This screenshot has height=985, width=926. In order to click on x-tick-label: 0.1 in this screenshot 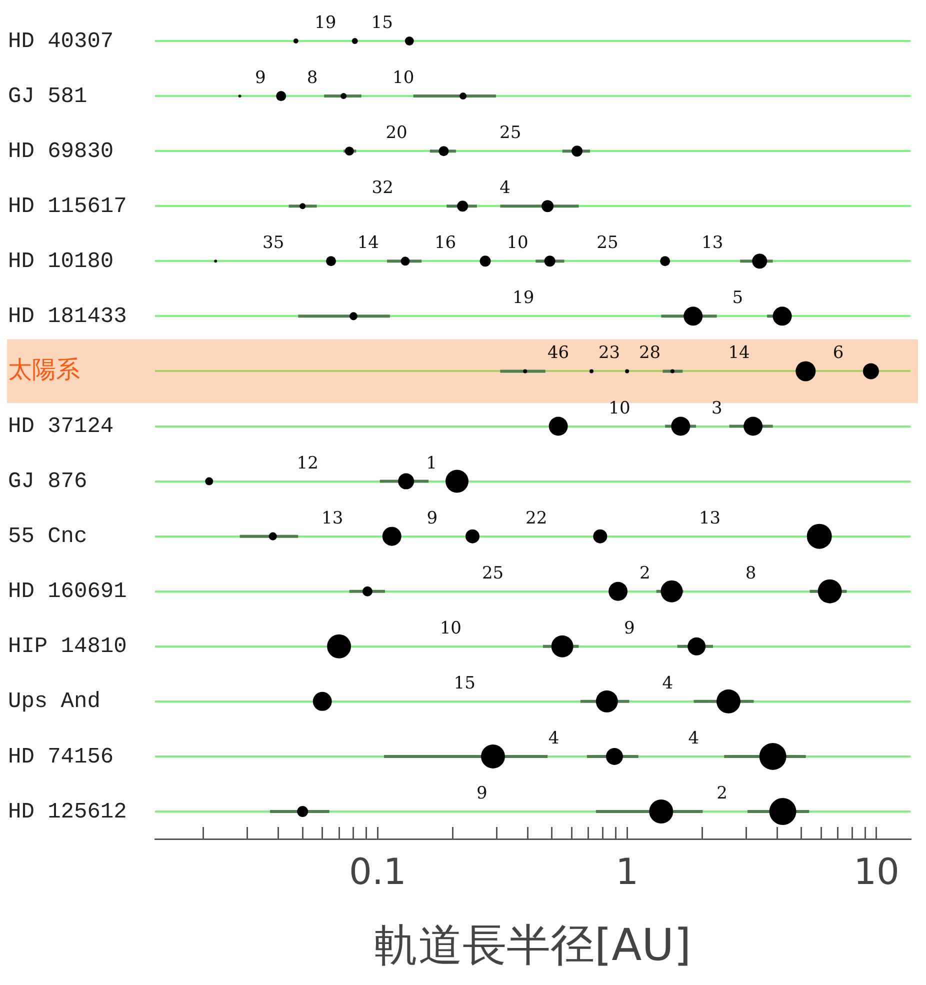, I will do `click(377, 872)`.